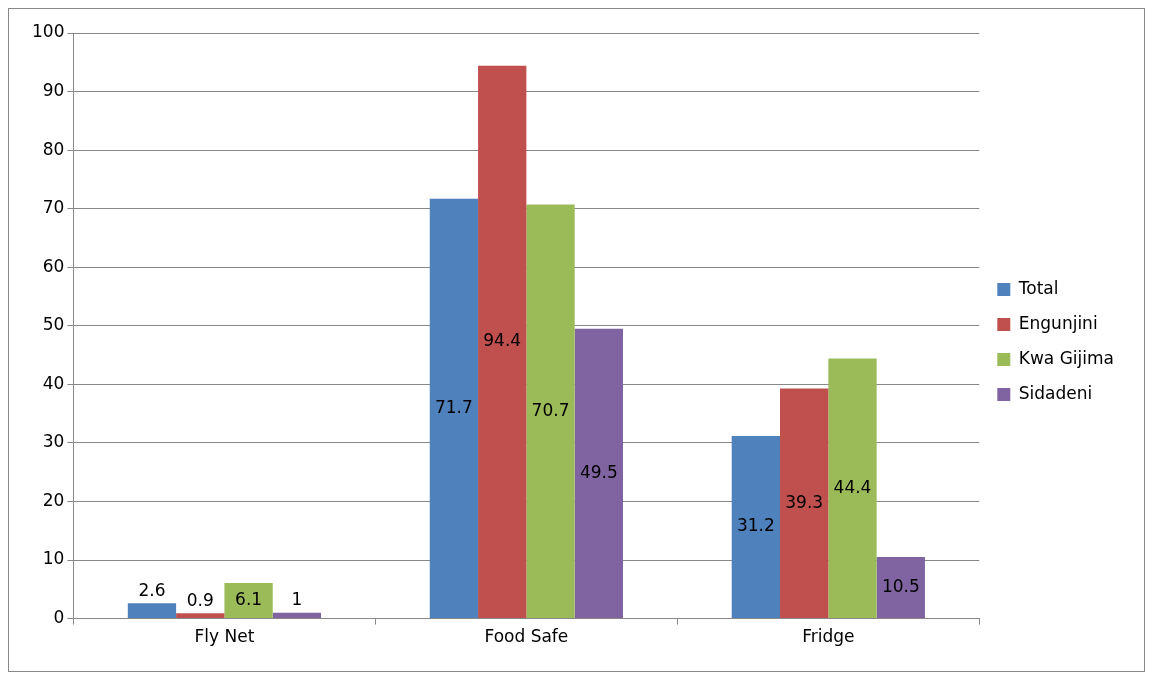 Image resolution: width=1153 pixels, height=680 pixels. I want to click on x-tick-label: Fridge, so click(828, 636).